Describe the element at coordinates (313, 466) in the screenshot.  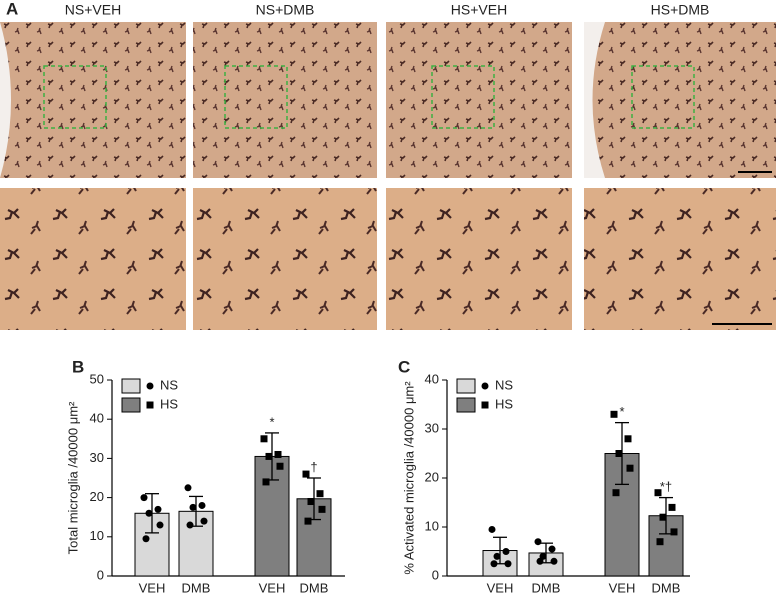
I see `significance-mark: †` at that location.